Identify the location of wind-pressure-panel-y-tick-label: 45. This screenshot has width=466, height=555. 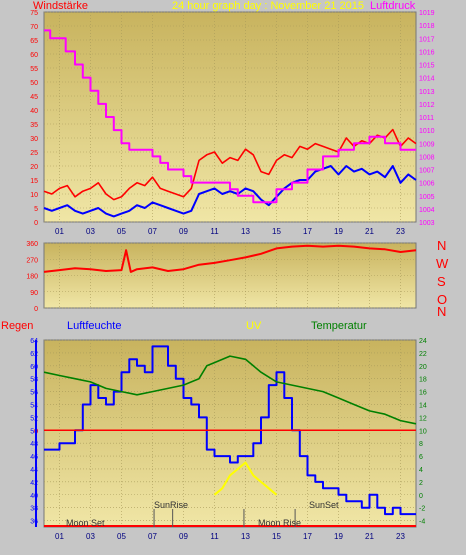
(34, 97).